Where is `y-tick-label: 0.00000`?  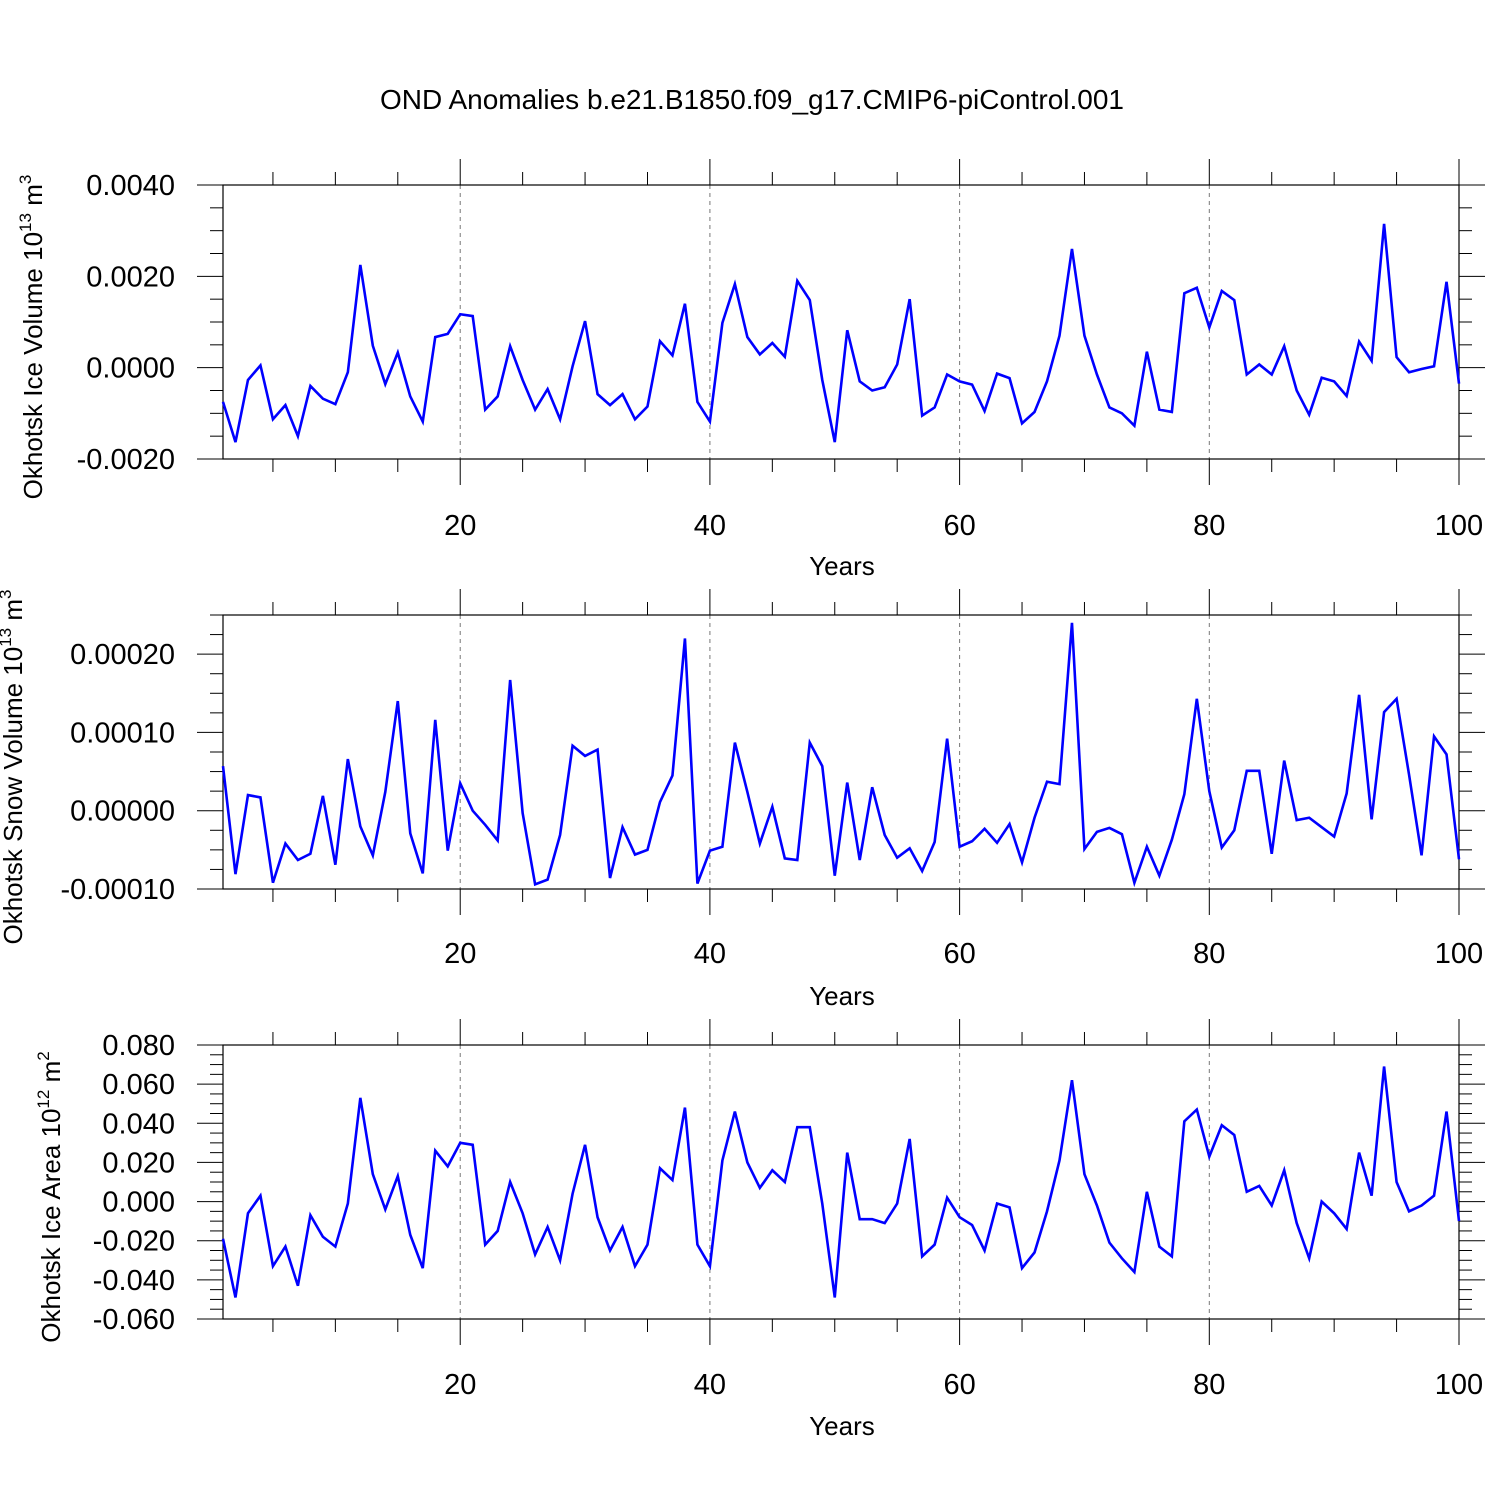
y-tick-label: 0.00000 is located at coordinates (122, 812).